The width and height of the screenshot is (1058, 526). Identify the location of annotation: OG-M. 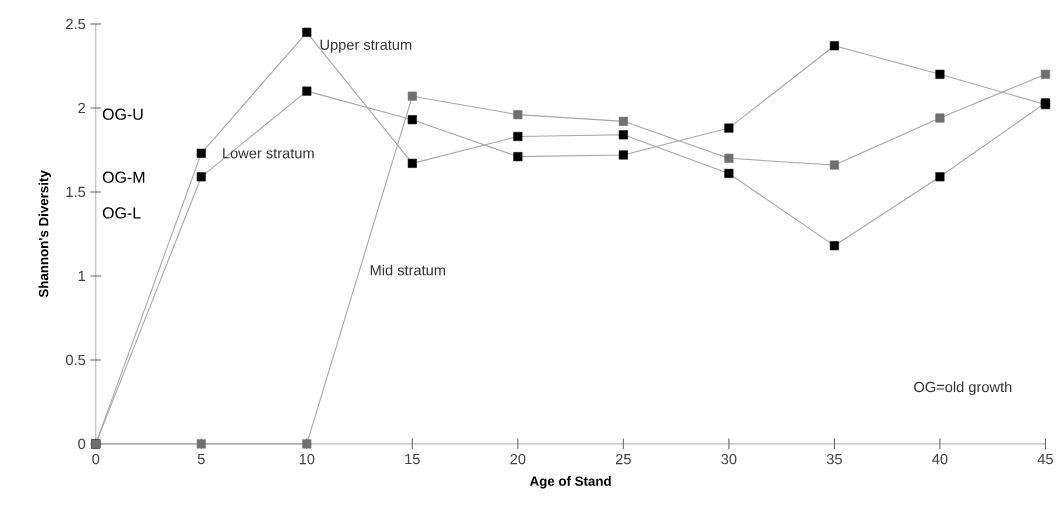
(123, 177).